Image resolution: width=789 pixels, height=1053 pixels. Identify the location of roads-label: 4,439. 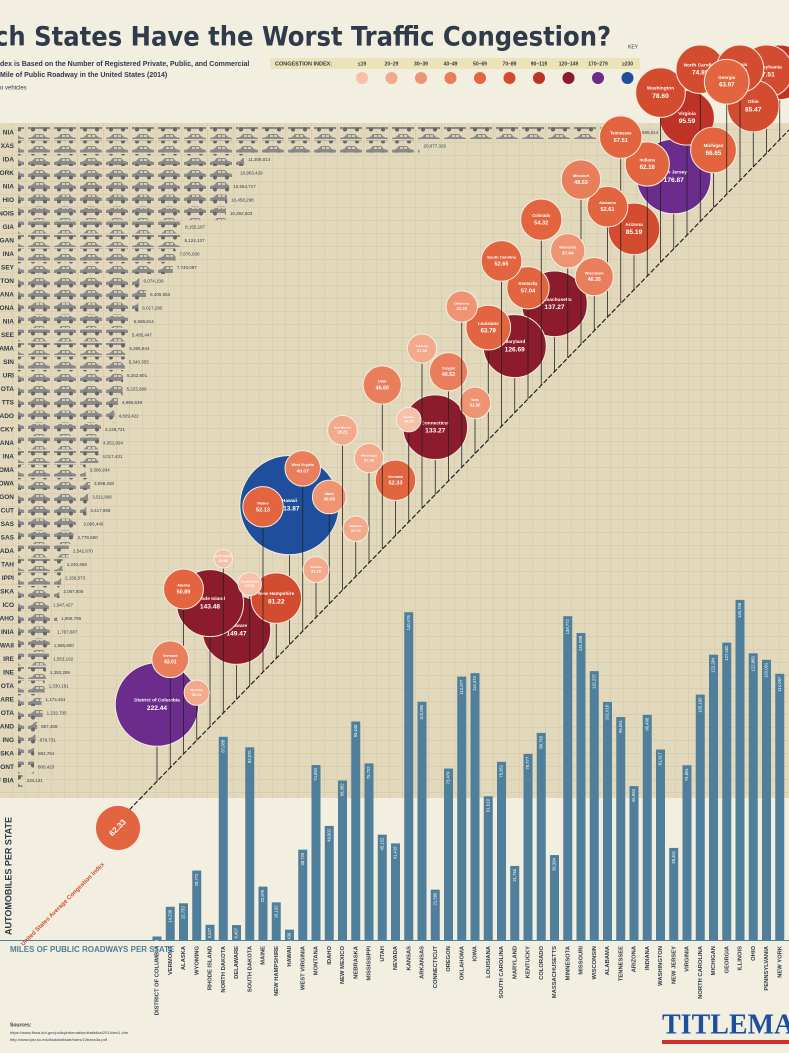
(289, 937).